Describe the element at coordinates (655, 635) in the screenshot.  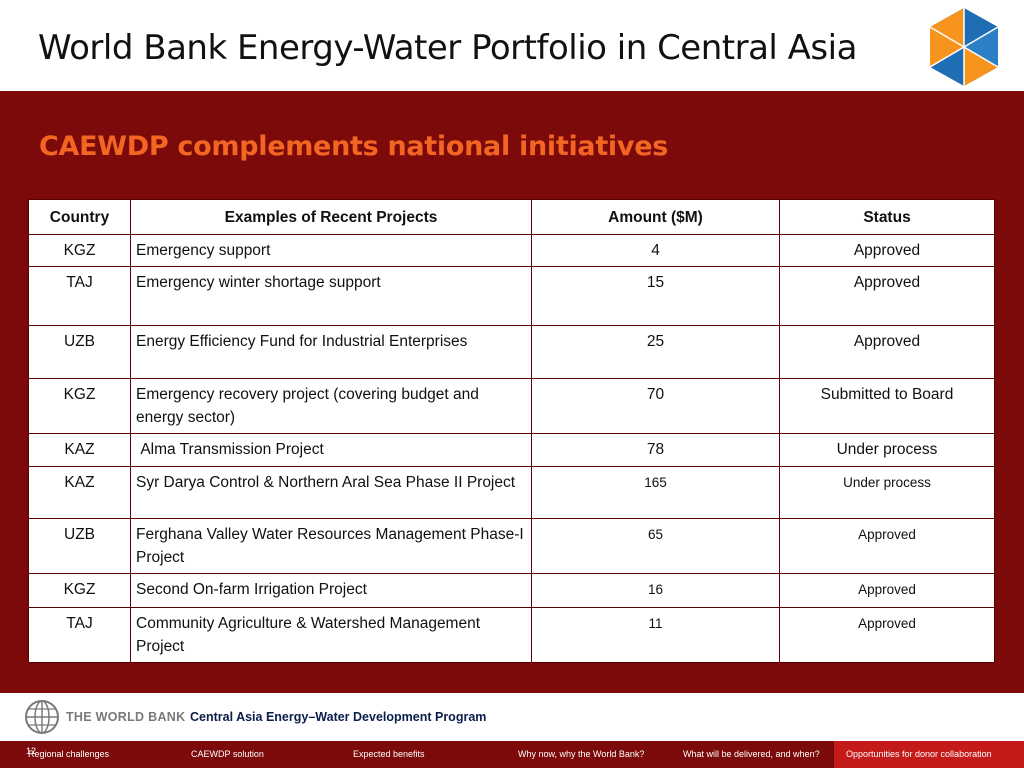
I see `amount-cell: 11` at that location.